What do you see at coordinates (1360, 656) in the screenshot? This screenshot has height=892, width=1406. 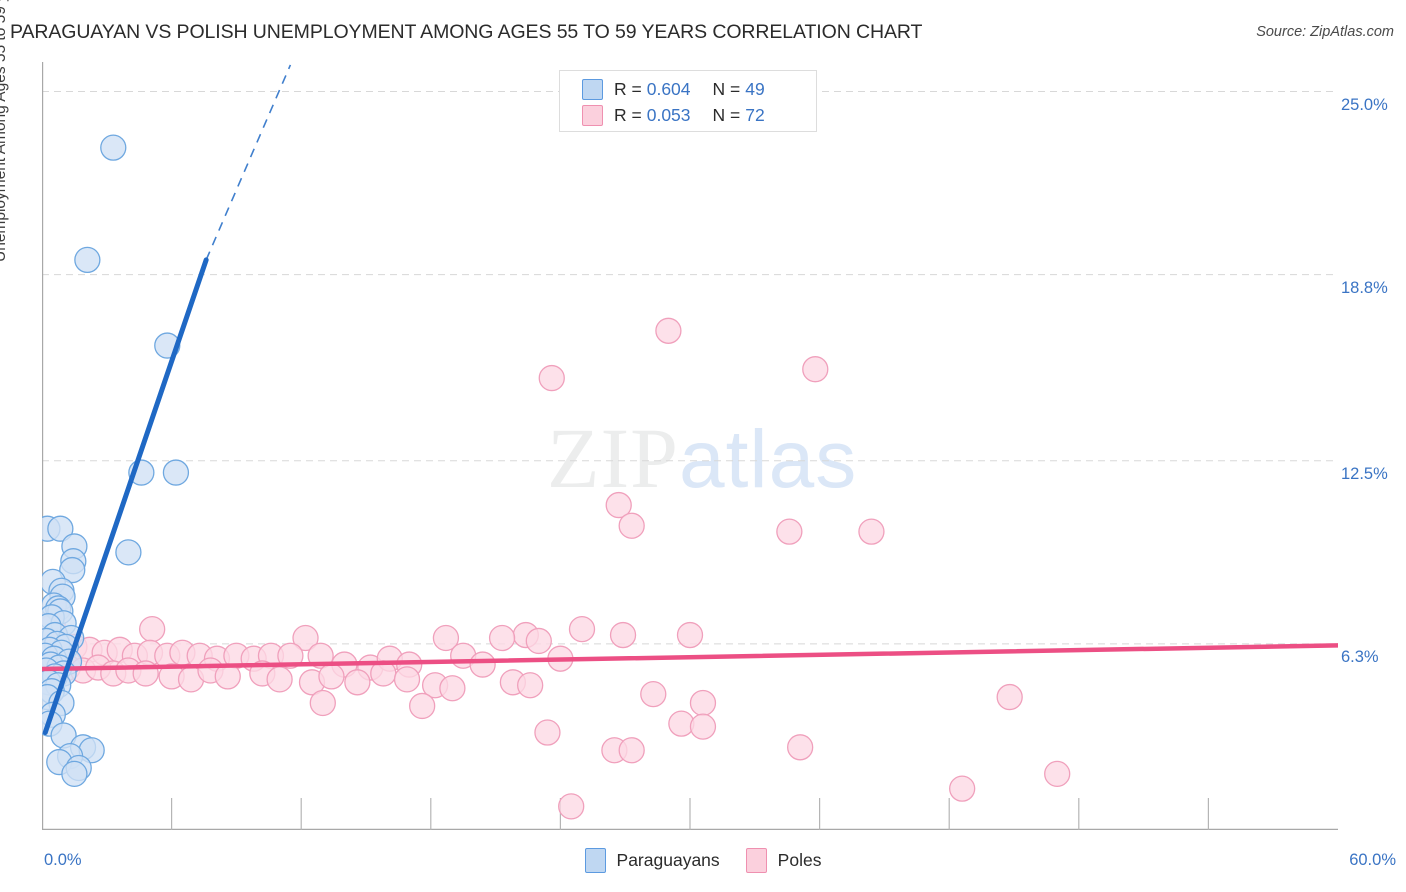 I see `y-axis-tick-label: 6.3%` at bounding box center [1360, 656].